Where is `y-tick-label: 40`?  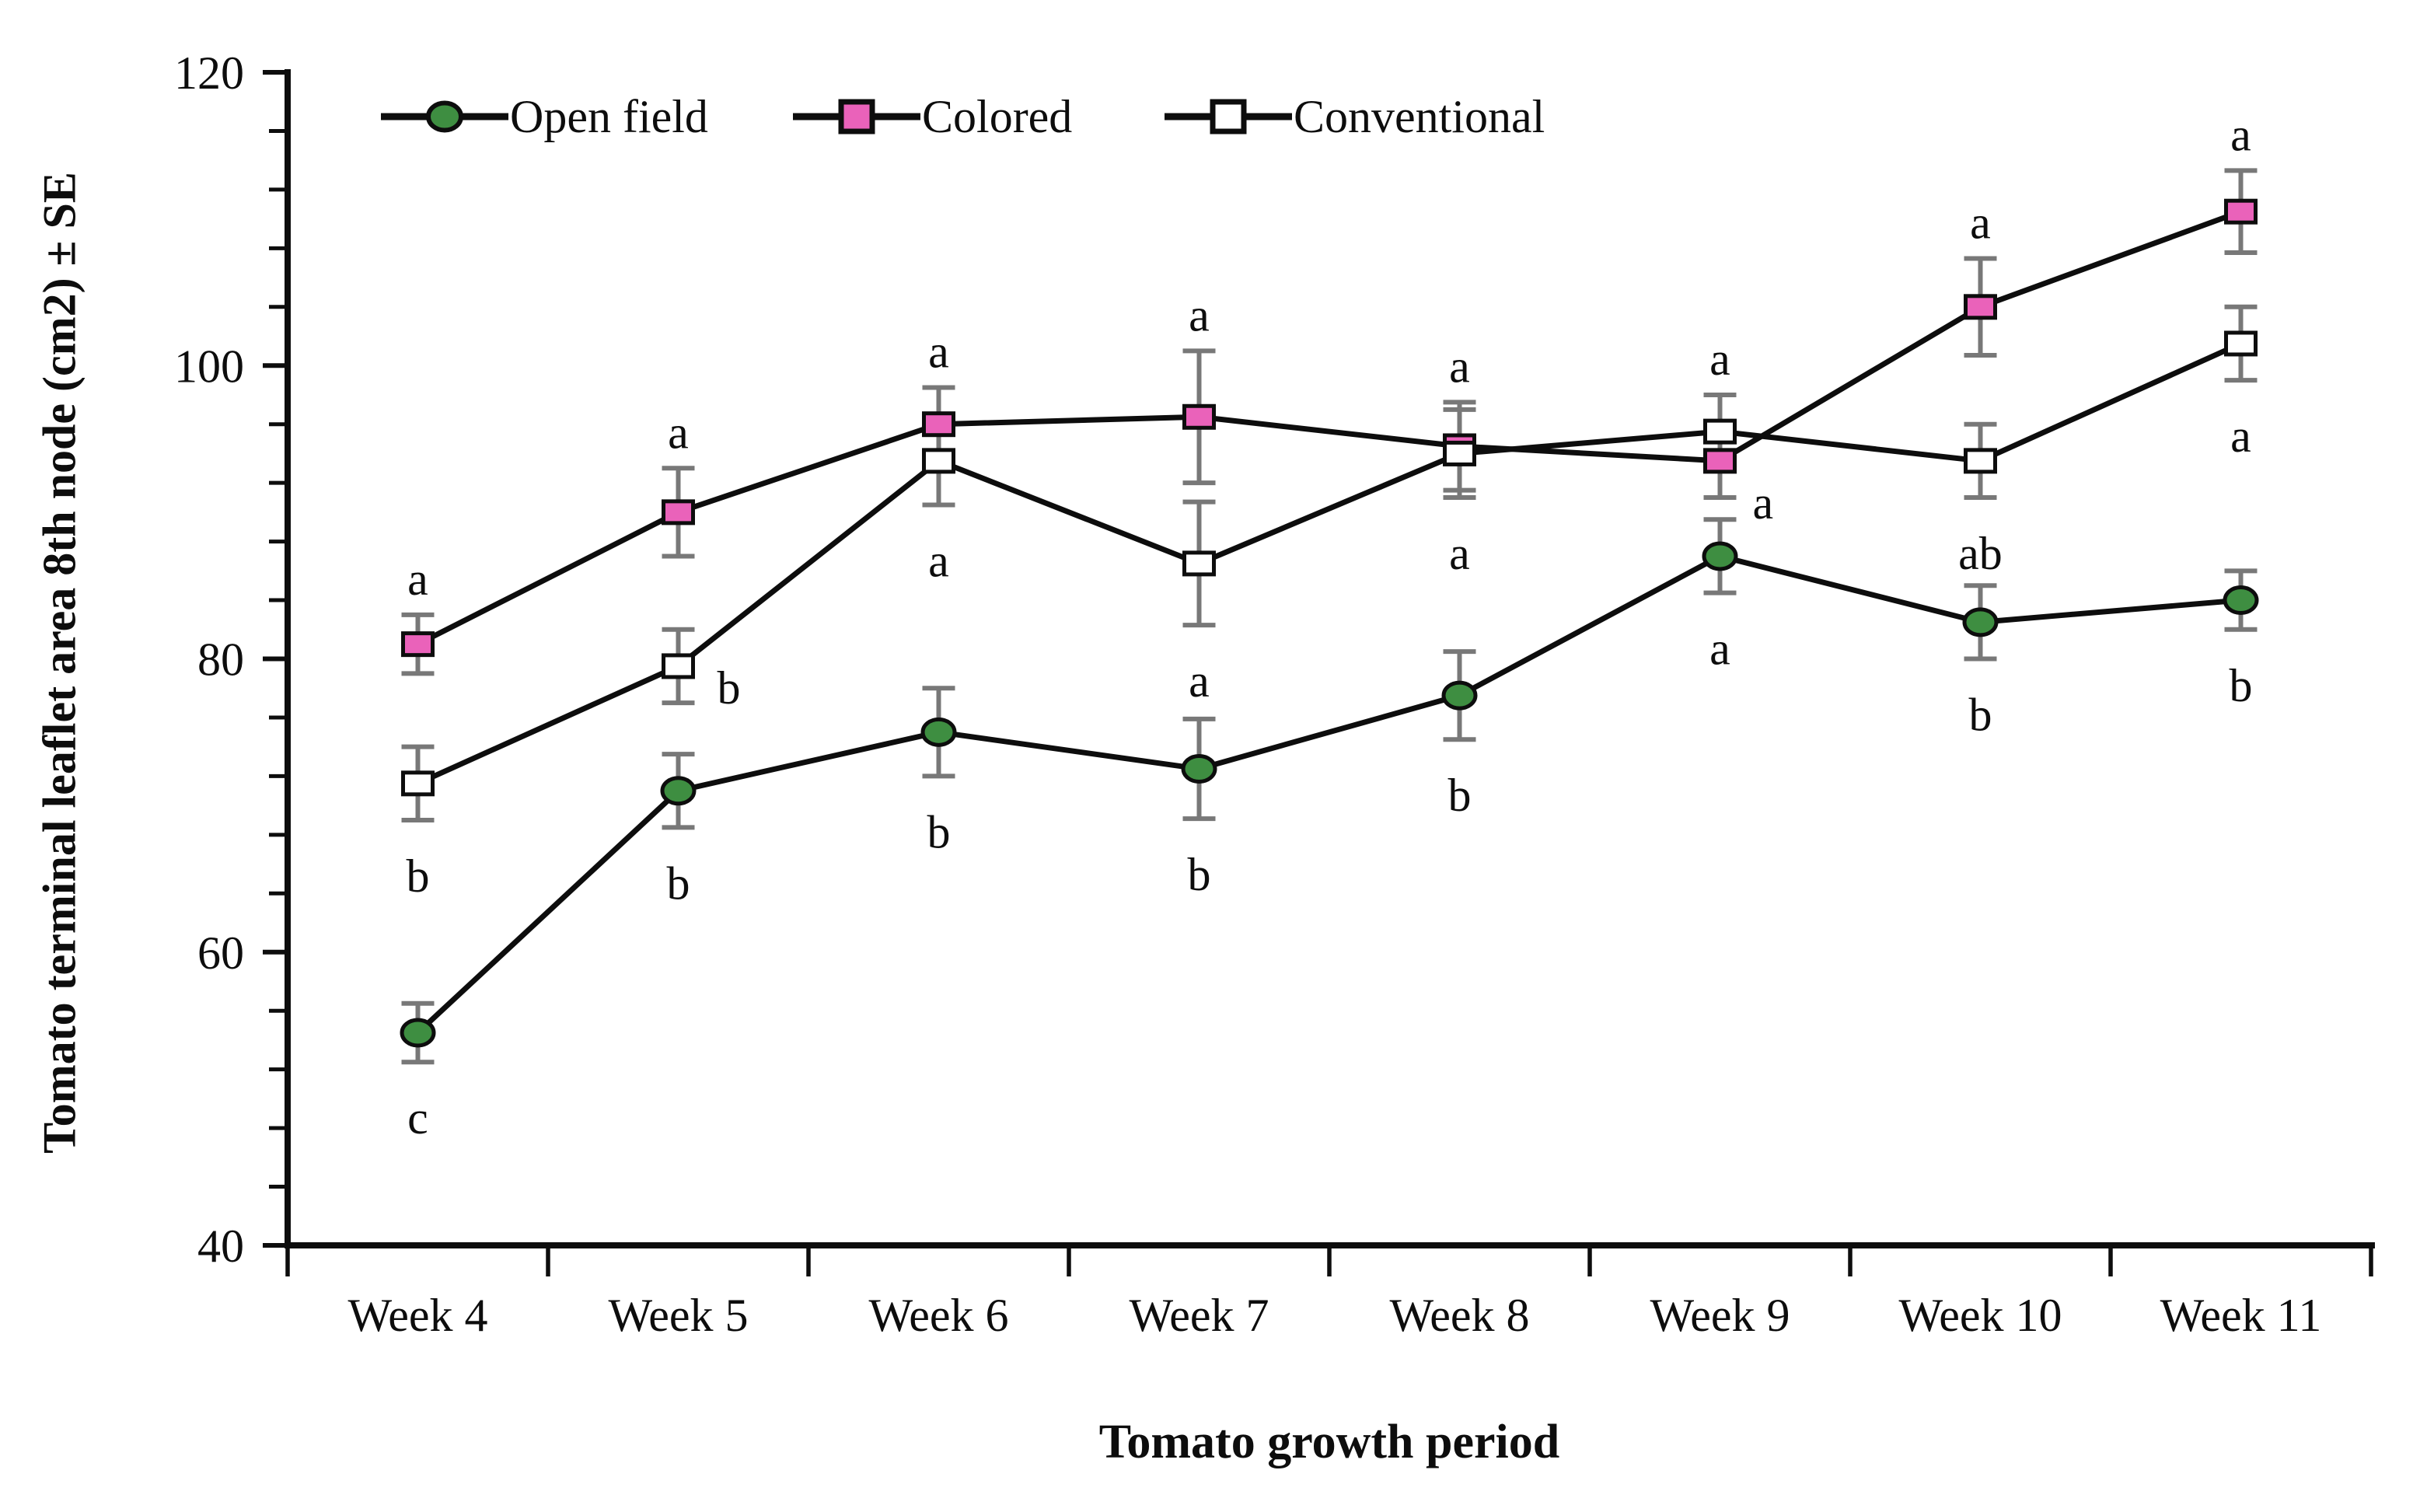
y-tick-label: 40 is located at coordinates (220, 1246).